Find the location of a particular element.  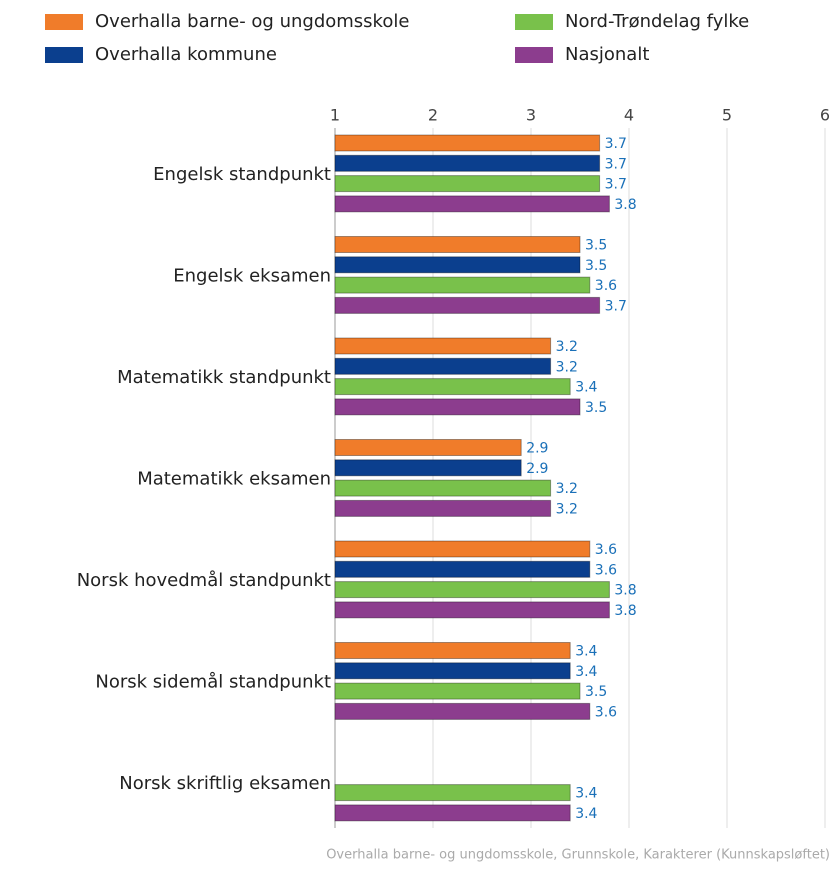

x-tick-label: 6 is located at coordinates (825, 115).